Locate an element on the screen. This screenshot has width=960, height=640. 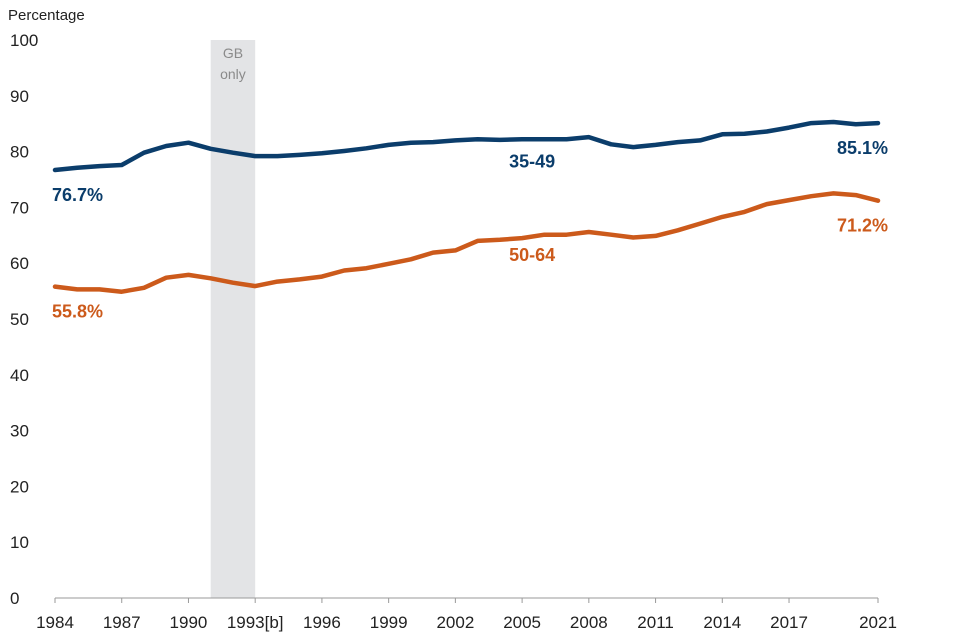
x-tick-label: 1999 is located at coordinates (389, 622).